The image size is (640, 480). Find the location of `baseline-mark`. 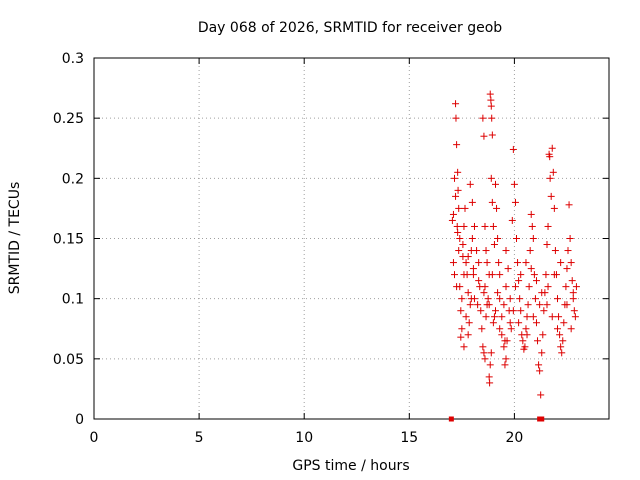

baseline-mark is located at coordinates (451, 419).